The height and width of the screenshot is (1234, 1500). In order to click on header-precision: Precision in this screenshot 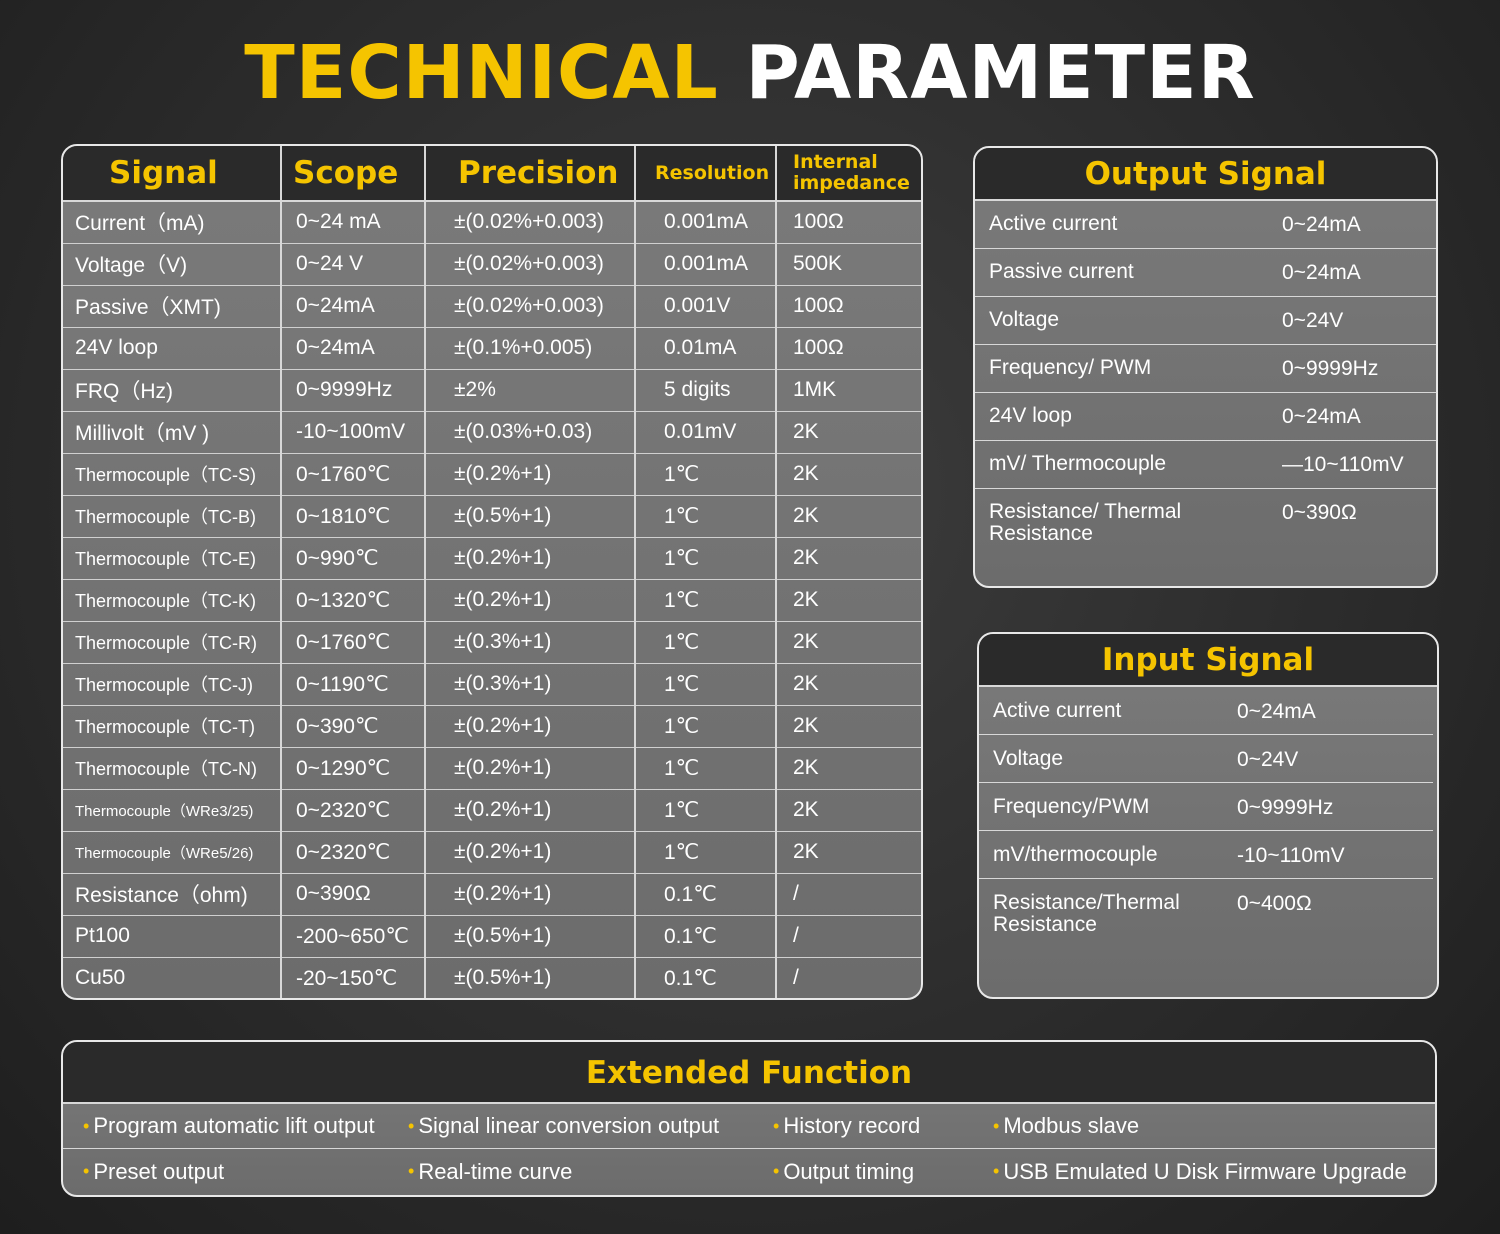, I will do `click(530, 174)`.